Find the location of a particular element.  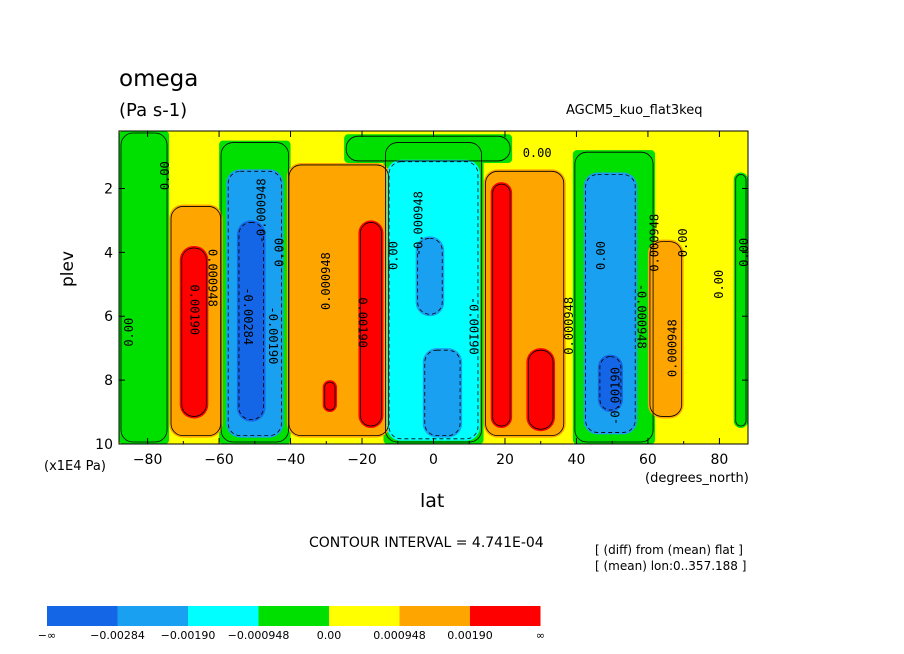

contour-region-orange is located at coordinates (665, 329).